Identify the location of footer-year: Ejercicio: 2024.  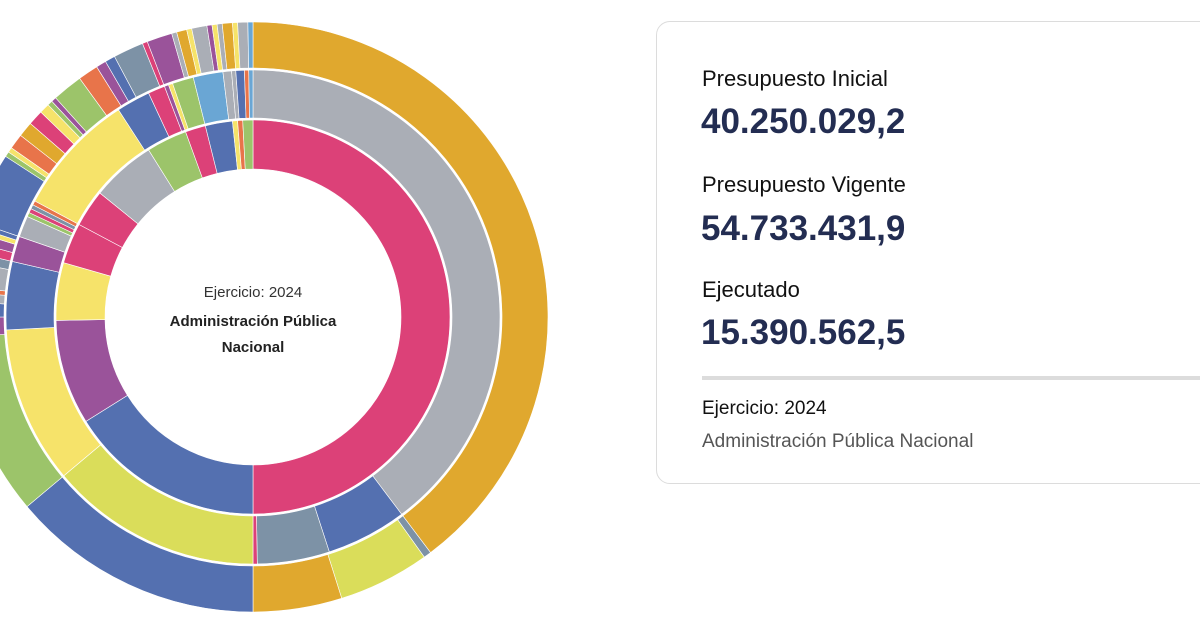
(764, 408).